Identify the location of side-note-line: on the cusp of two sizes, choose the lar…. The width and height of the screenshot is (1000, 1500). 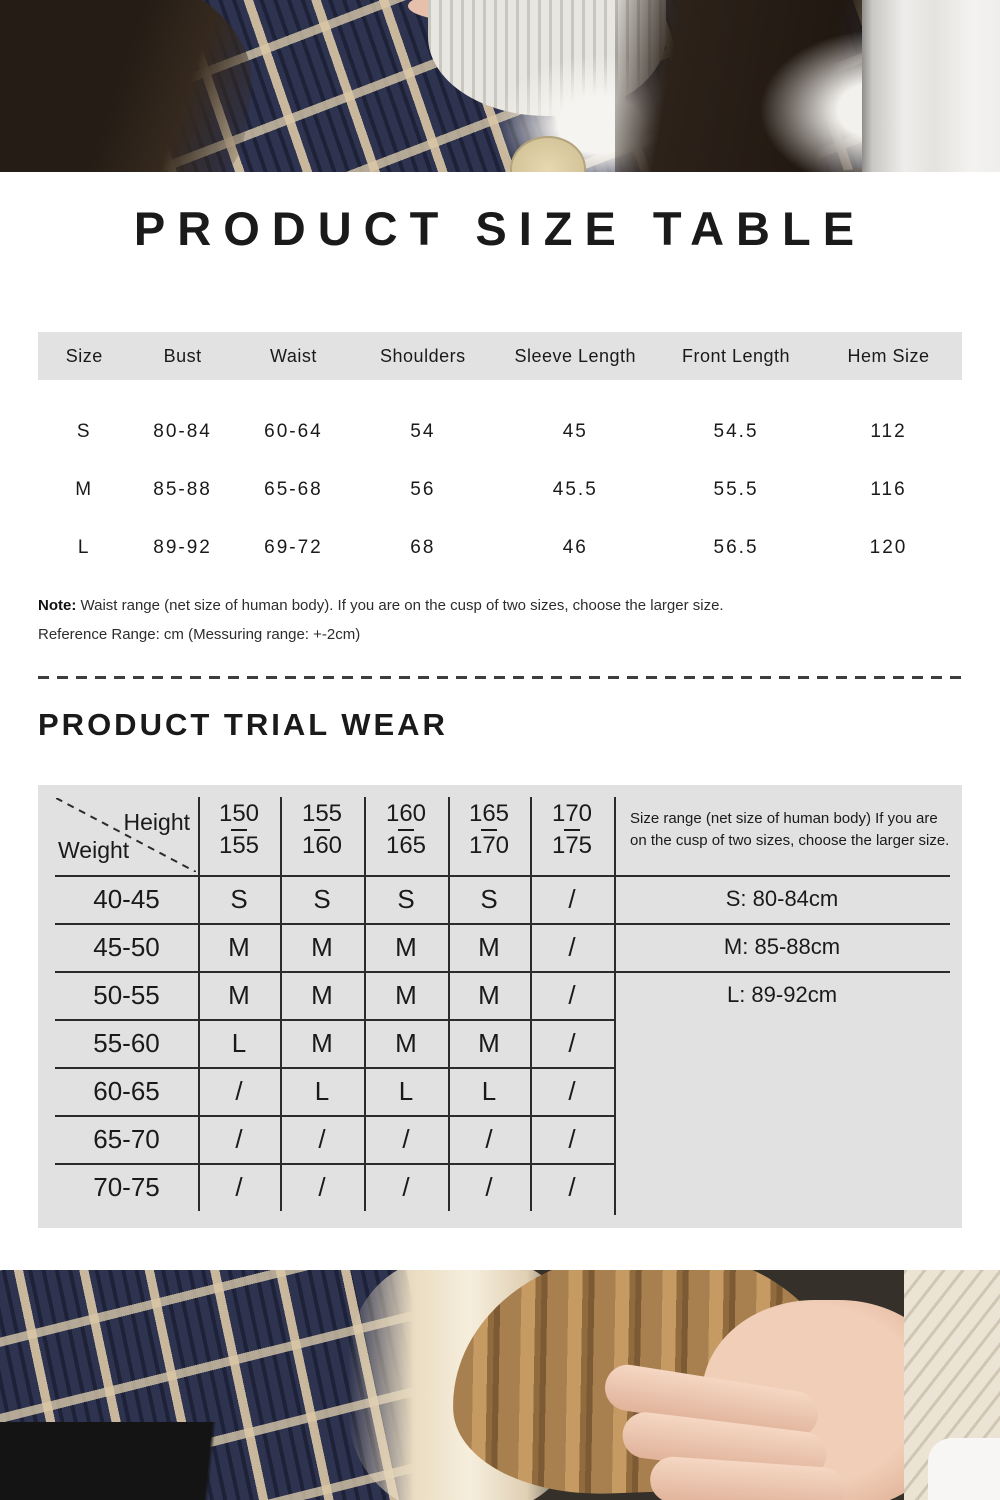
(790, 840).